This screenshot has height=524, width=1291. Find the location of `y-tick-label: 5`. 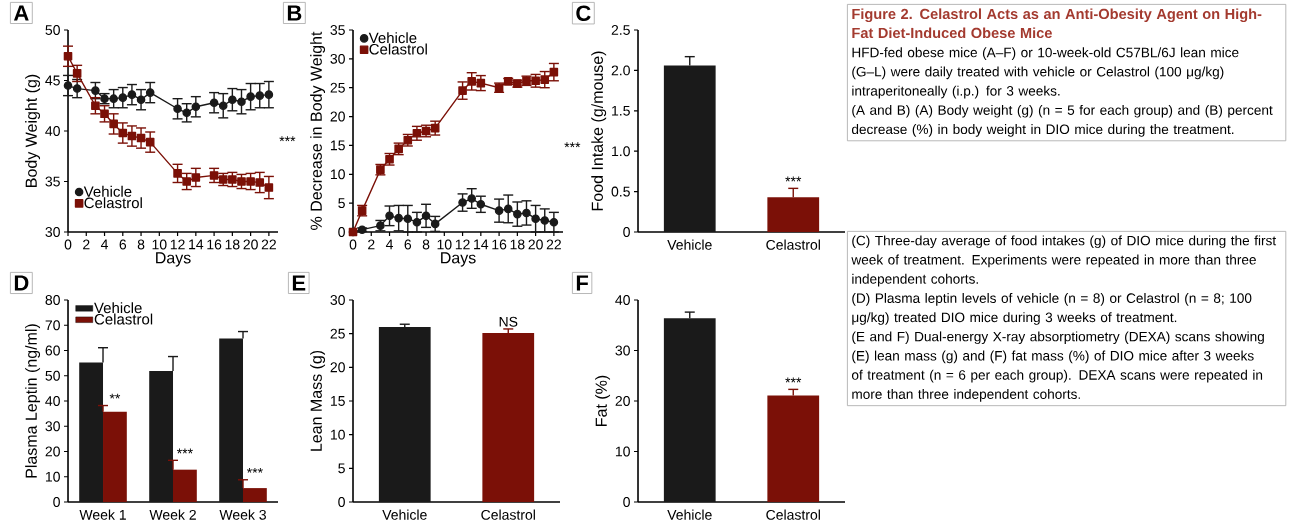

y-tick-label: 5 is located at coordinates (341, 203).